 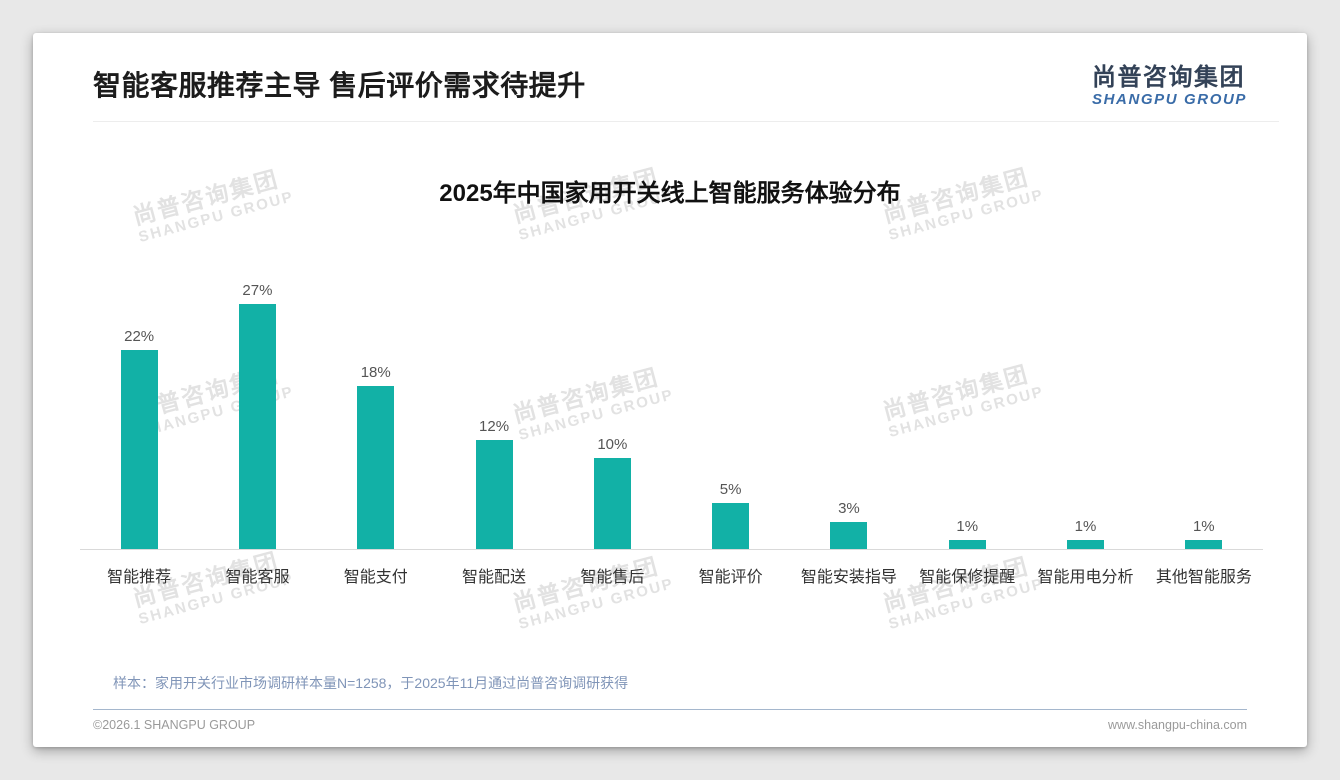 What do you see at coordinates (375, 372) in the screenshot?
I see `bar-value-label: 18%` at bounding box center [375, 372].